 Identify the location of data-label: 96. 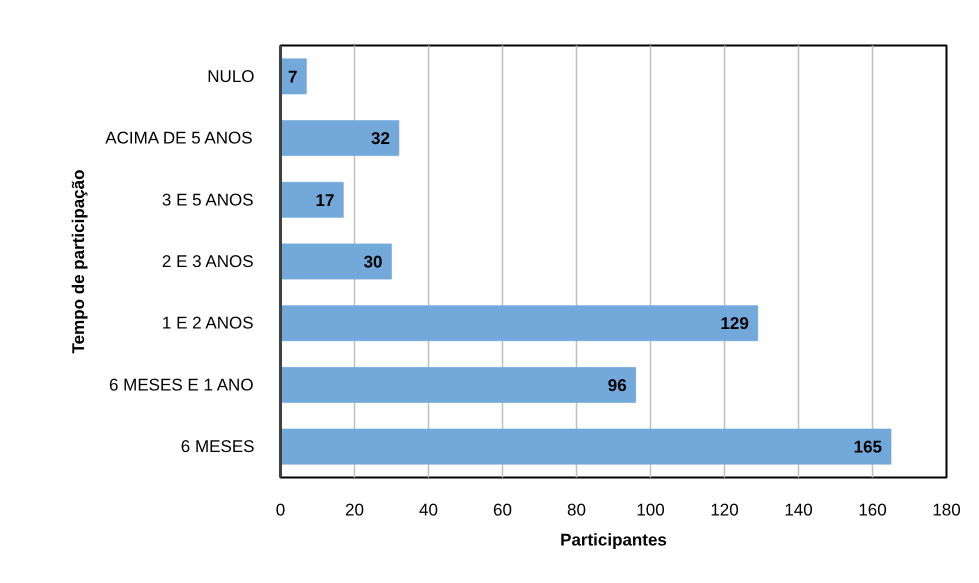
(617, 385).